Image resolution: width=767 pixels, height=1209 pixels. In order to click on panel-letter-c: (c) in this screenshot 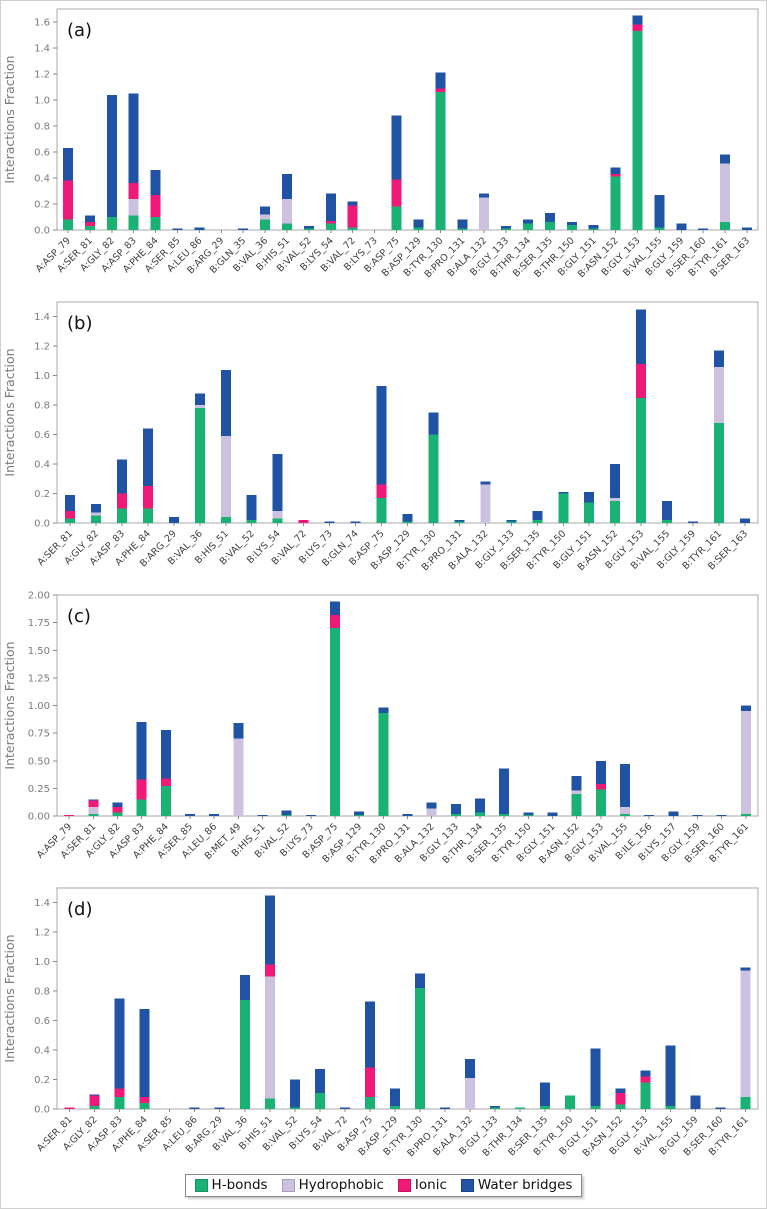, I will do `click(79, 616)`.